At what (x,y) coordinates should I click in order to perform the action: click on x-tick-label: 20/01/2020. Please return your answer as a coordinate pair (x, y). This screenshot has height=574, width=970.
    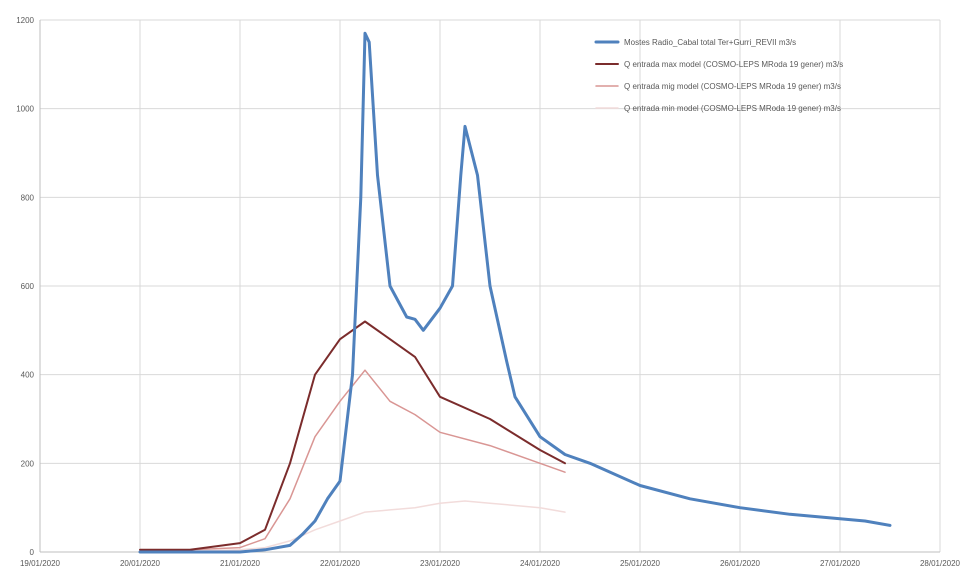
    Looking at the image, I should click on (140, 563).